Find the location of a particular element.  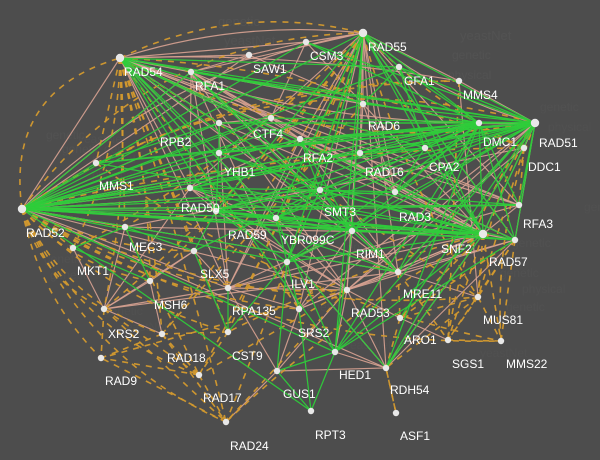

graph-node-rad17 is located at coordinates (199, 375).